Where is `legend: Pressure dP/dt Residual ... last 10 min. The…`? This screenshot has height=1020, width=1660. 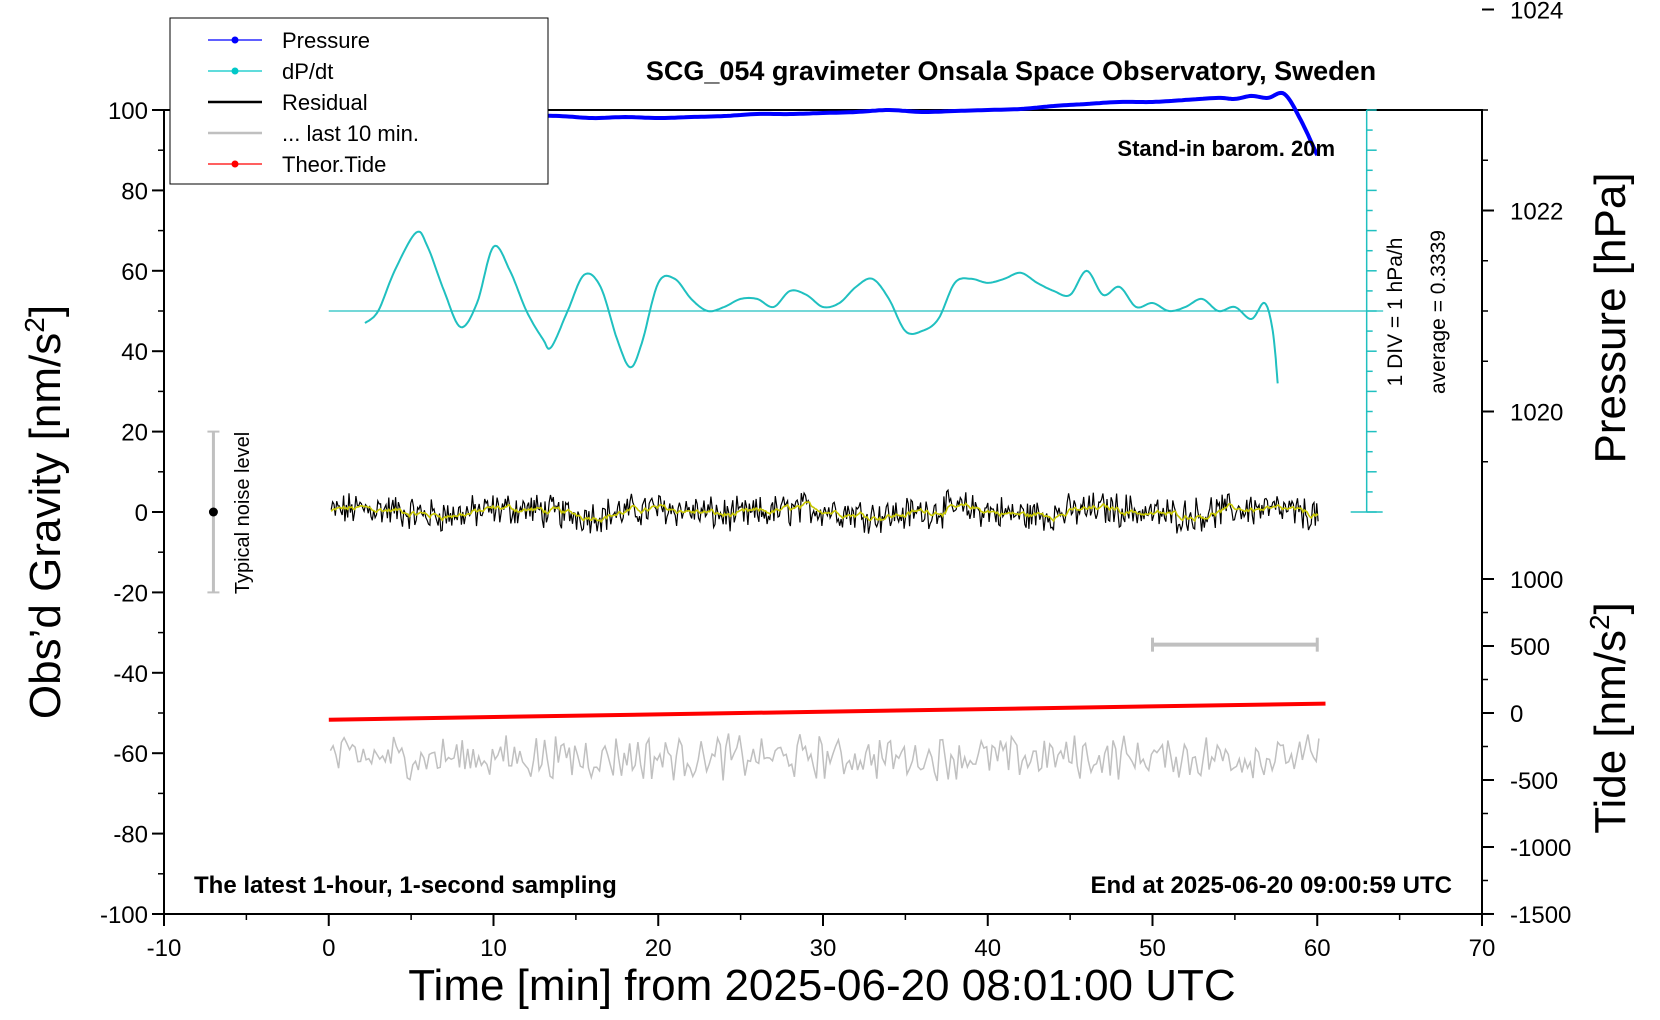
legend: Pressure dP/dt Residual ... last 10 min. The… is located at coordinates (359, 101).